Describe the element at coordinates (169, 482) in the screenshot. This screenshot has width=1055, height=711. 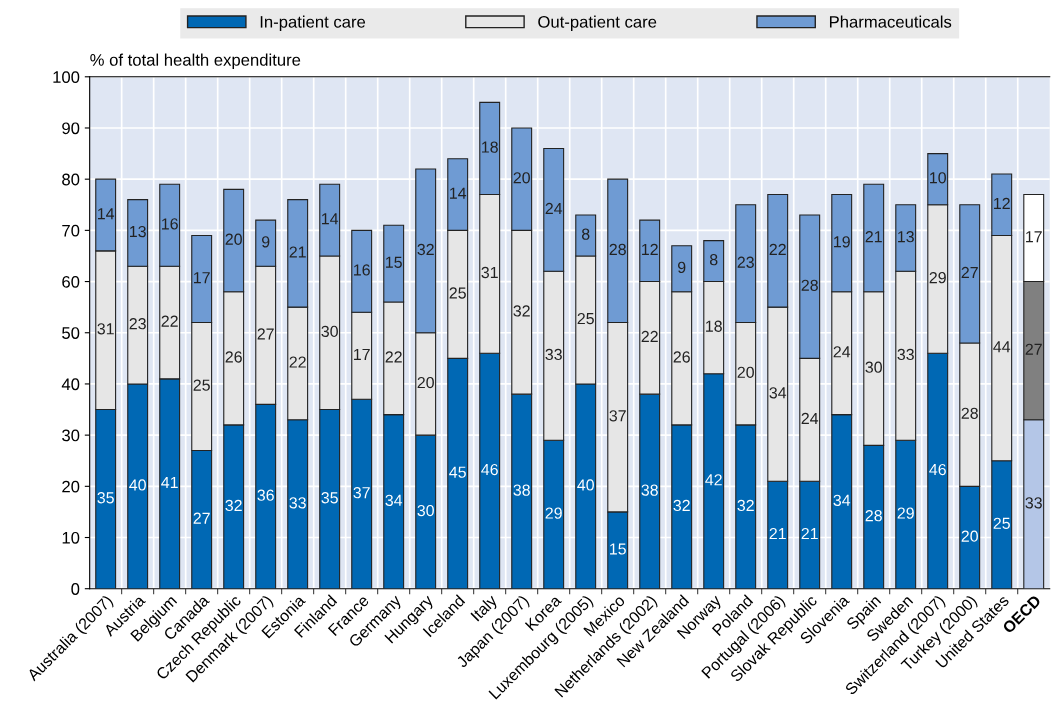
I see `data-label: 41` at that location.